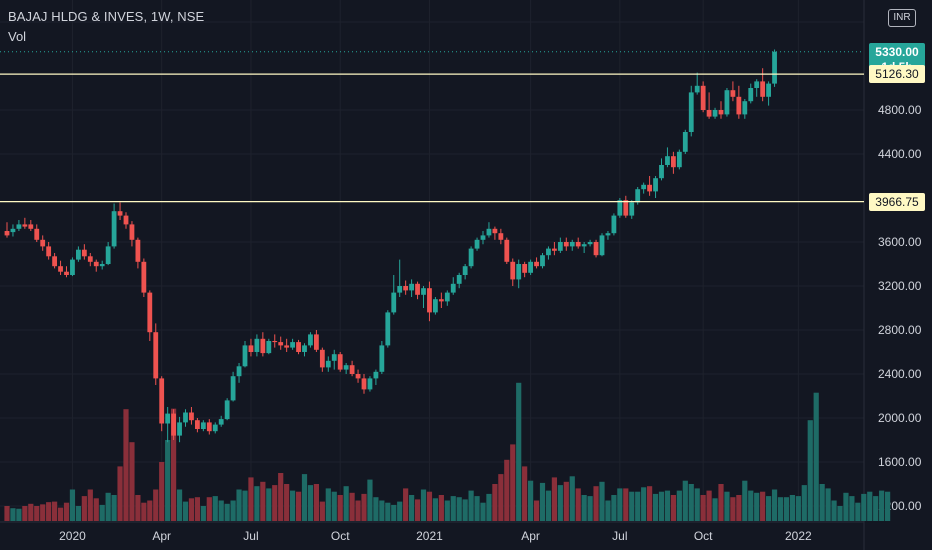 This screenshot has width=932, height=550. Describe the element at coordinates (897, 74) in the screenshot. I see `level-tag-upper: 5126.30` at that location.